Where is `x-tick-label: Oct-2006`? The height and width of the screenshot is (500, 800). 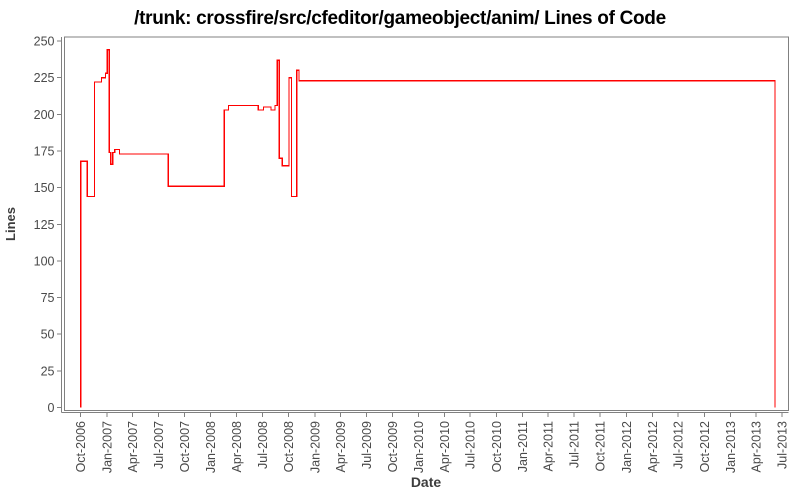 x-tick-label: Oct-2006 is located at coordinates (81, 446).